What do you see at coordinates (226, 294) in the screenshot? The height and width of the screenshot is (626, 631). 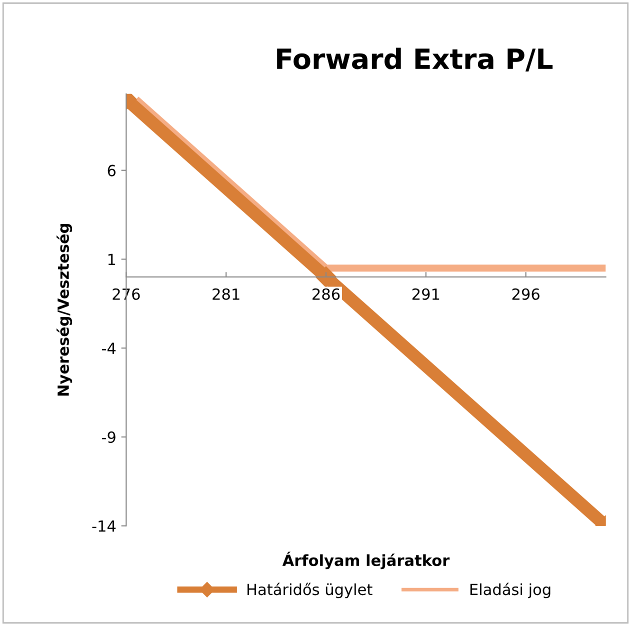 I see `x-tick-label: 281` at bounding box center [226, 294].